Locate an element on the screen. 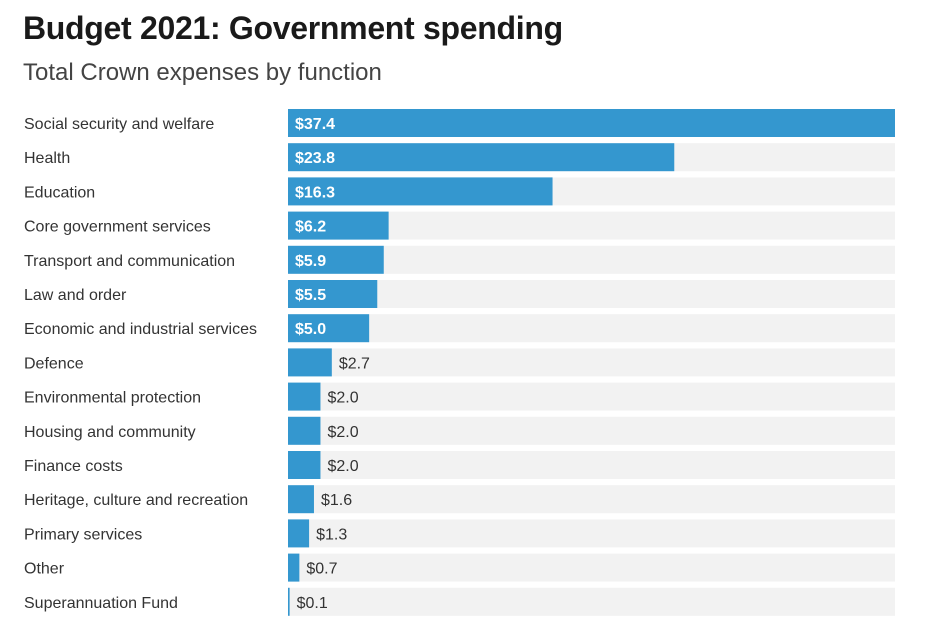 This screenshot has width=925, height=641. bar-row: Economic and industrial services $5.0 is located at coordinates (459, 328).